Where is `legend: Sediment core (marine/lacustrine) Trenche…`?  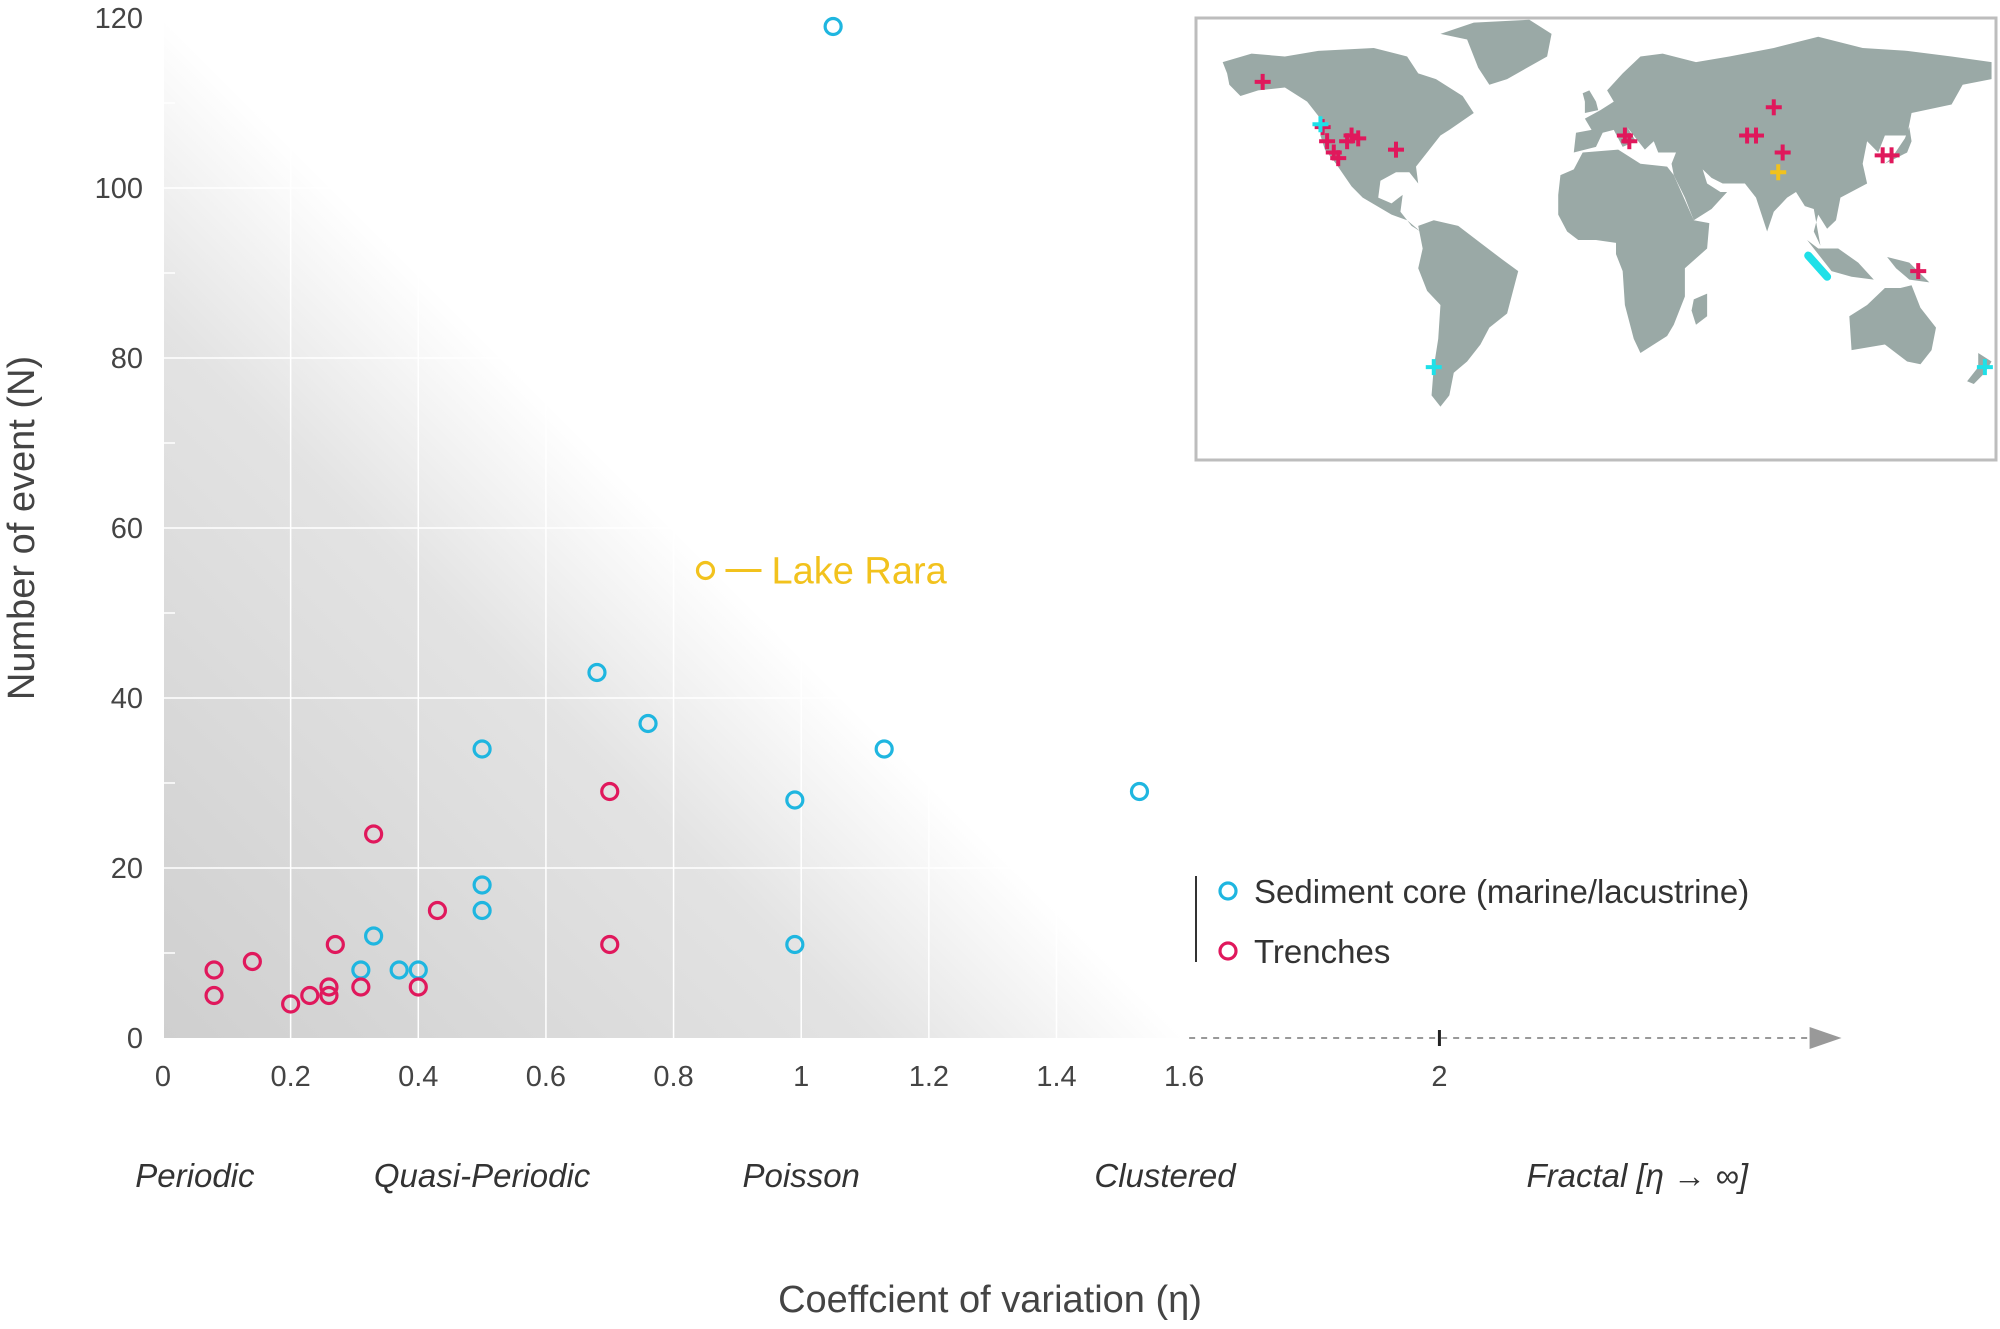 legend: Sediment core (marine/lacustrine) Trenche… is located at coordinates (1472, 921).